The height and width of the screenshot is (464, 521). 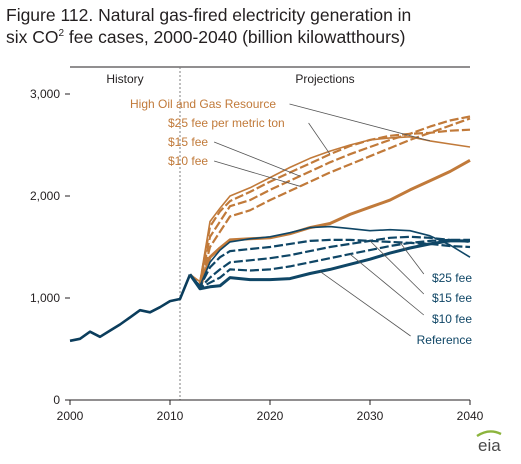 What do you see at coordinates (70, 416) in the screenshot?
I see `x-tick-label: 2000` at bounding box center [70, 416].